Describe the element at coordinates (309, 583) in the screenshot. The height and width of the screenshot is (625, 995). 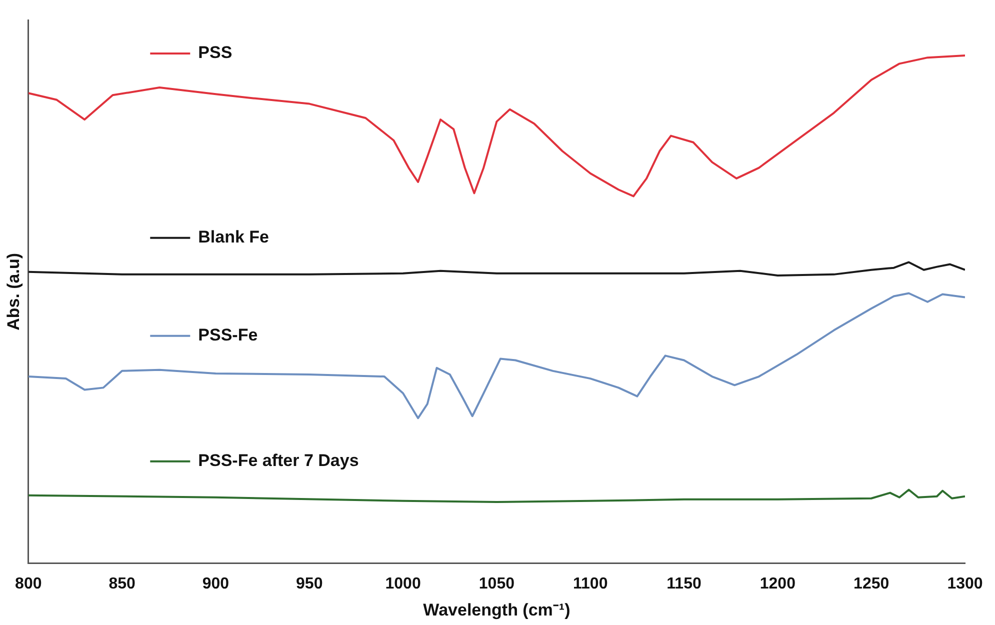
I see `x-tick-label: 950` at that location.